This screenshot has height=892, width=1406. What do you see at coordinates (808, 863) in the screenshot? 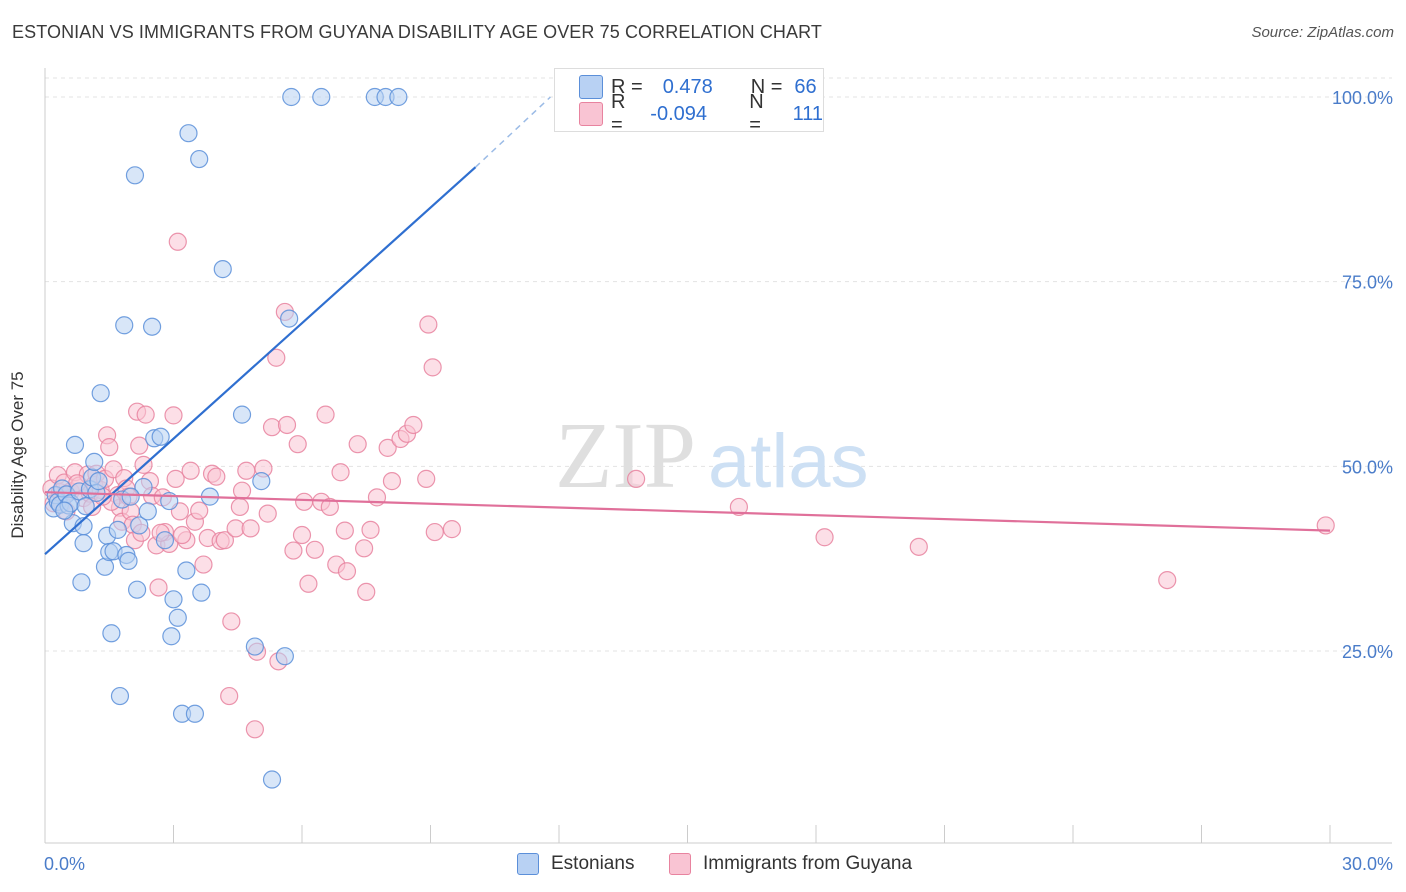
I see `legend-guyana-label: Immigrants from Guyana` at bounding box center [808, 863].